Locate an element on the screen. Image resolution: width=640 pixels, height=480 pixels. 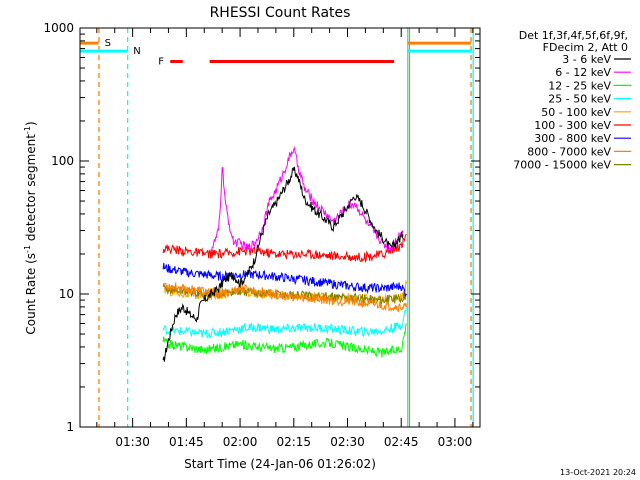
x-tick-label: 03:00 is located at coordinates (455, 442).